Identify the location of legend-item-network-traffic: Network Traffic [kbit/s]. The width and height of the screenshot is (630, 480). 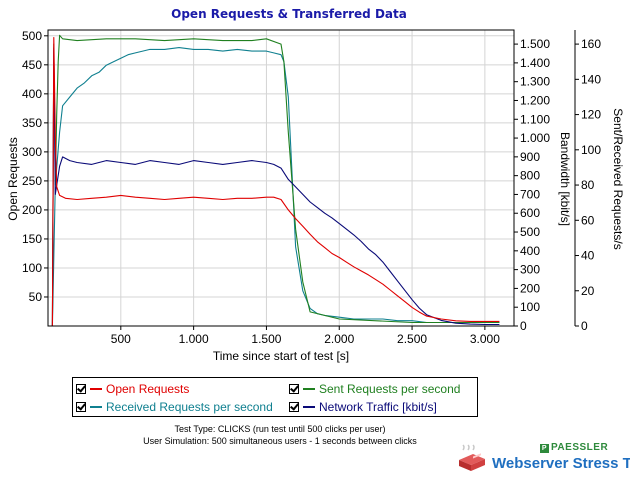
(363, 407).